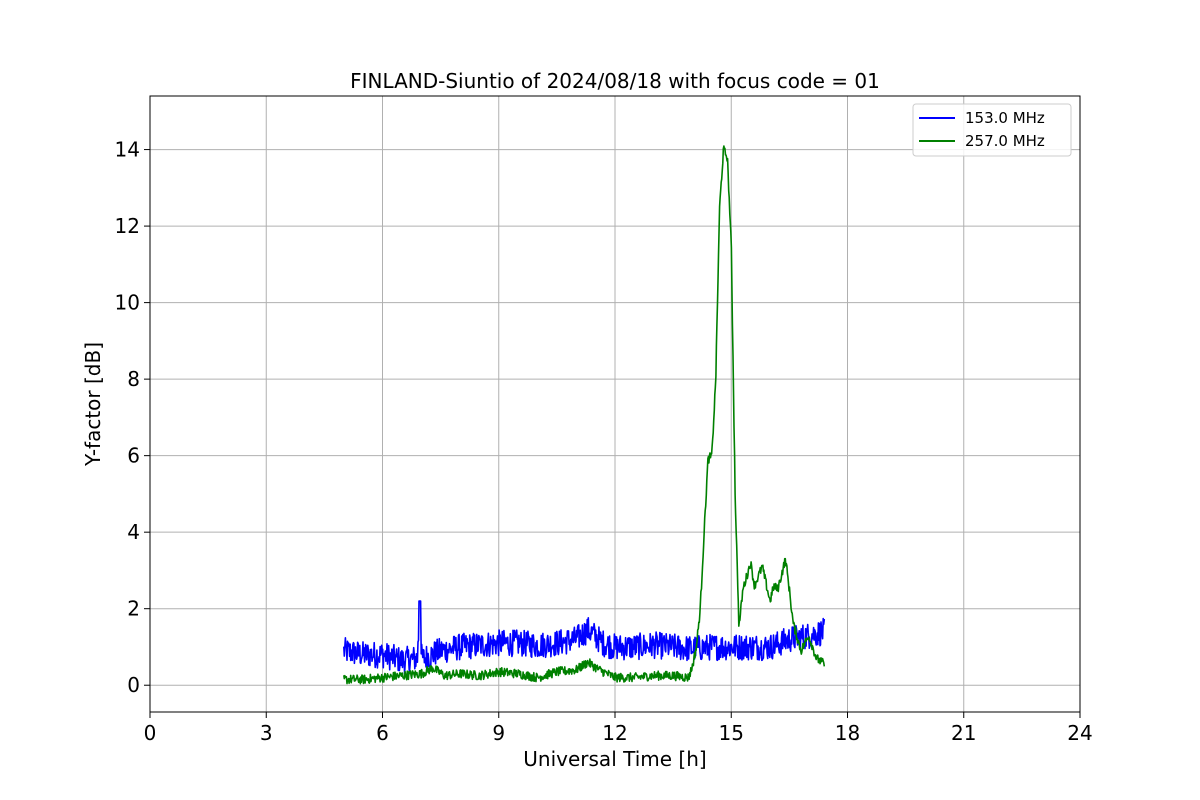  I want to click on x-tick-label: 21, so click(963, 733).